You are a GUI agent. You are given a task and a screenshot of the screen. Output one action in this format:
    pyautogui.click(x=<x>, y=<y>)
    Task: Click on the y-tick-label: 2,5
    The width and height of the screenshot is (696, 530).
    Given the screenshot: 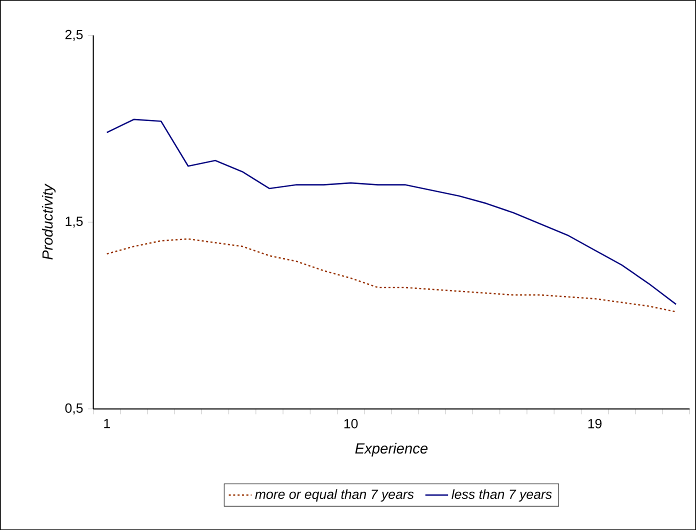 What is the action you would take?
    pyautogui.click(x=74, y=35)
    